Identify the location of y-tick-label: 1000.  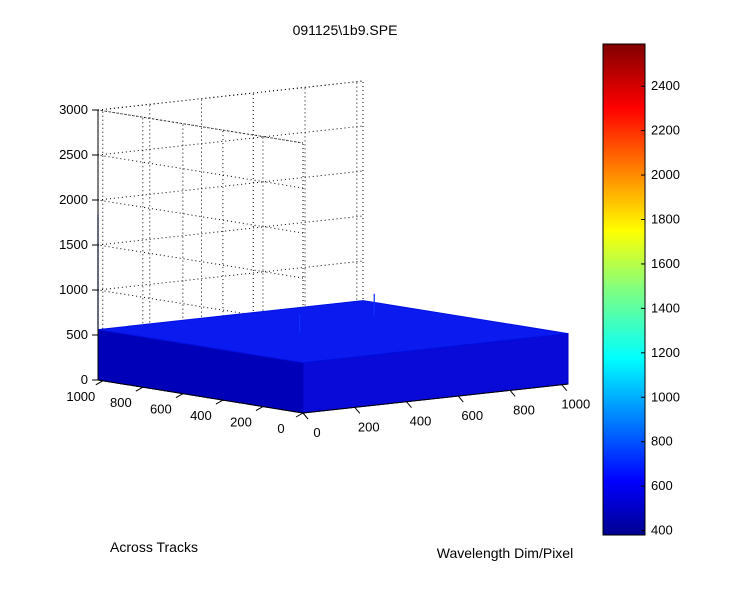
(80, 396).